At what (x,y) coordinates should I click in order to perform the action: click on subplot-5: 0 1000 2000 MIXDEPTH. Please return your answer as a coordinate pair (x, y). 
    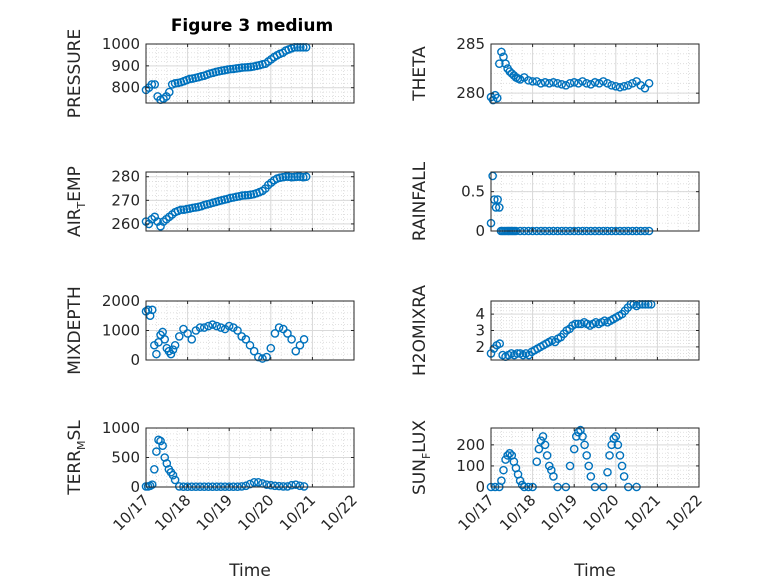
    Looking at the image, I should click on (210, 330).